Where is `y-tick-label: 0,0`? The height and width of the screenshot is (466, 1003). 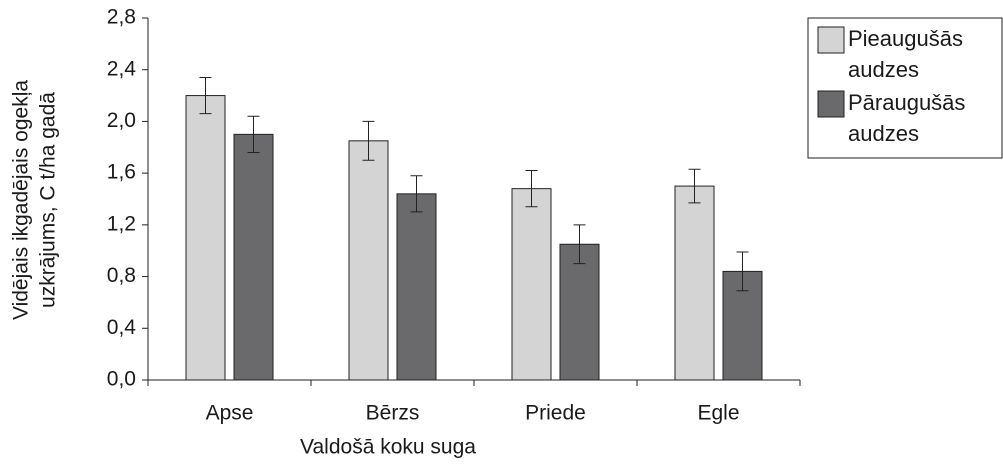 y-tick-label: 0,0 is located at coordinates (121, 379).